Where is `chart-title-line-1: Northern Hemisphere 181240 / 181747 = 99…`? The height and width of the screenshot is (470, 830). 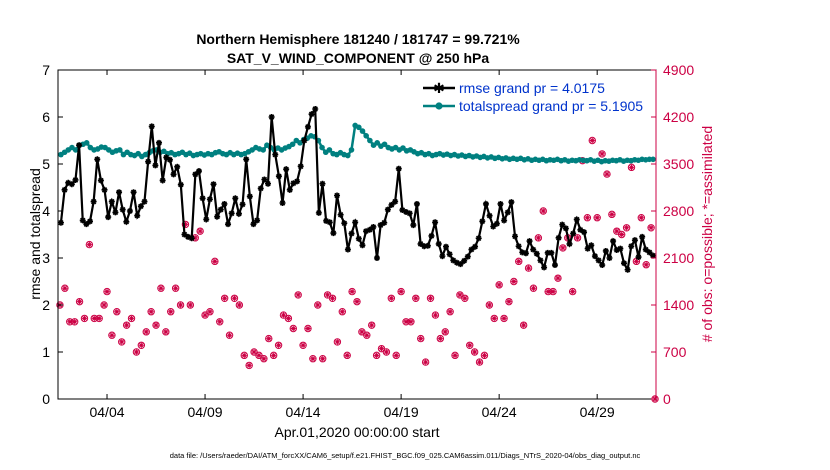
chart-title-line-1: Northern Hemisphere 181240 / 181747 = 99… is located at coordinates (358, 39).